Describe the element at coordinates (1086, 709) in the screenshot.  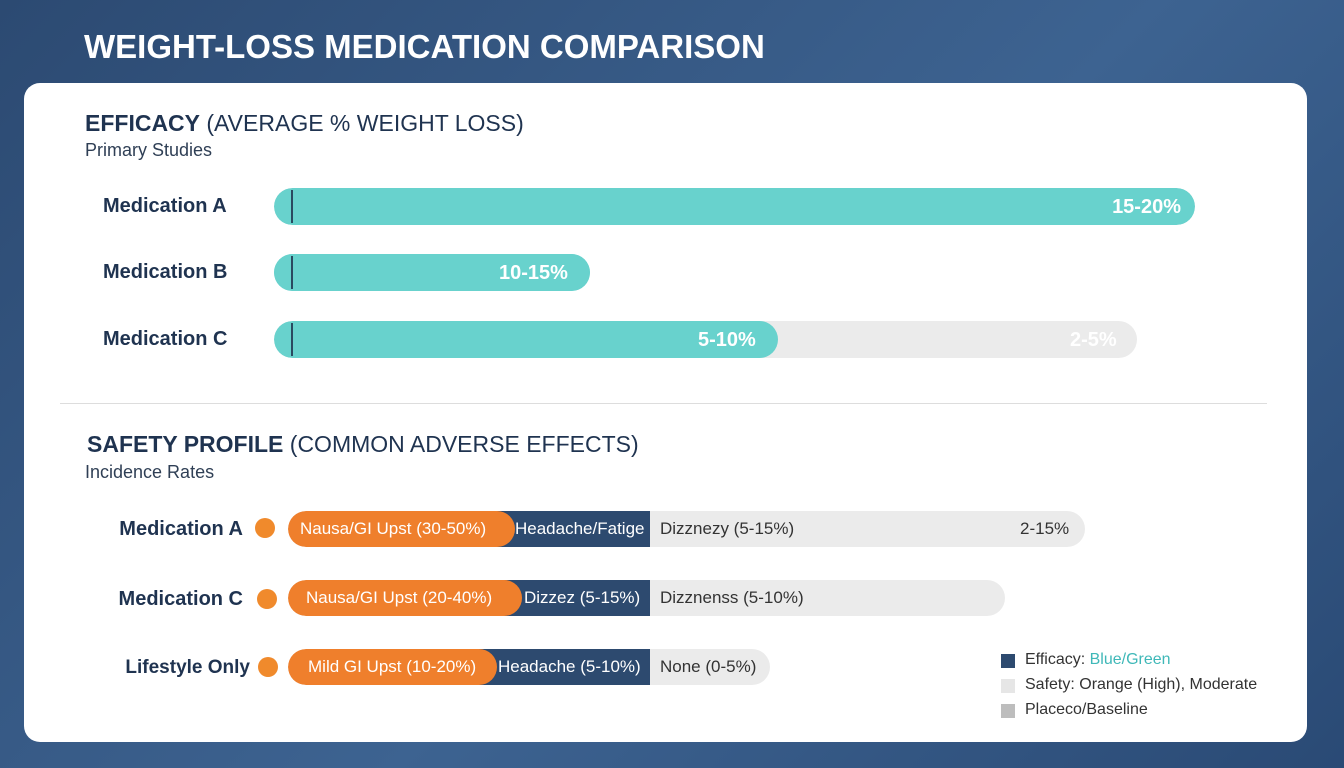
I see `legend-label: Placeco/Baseline` at that location.